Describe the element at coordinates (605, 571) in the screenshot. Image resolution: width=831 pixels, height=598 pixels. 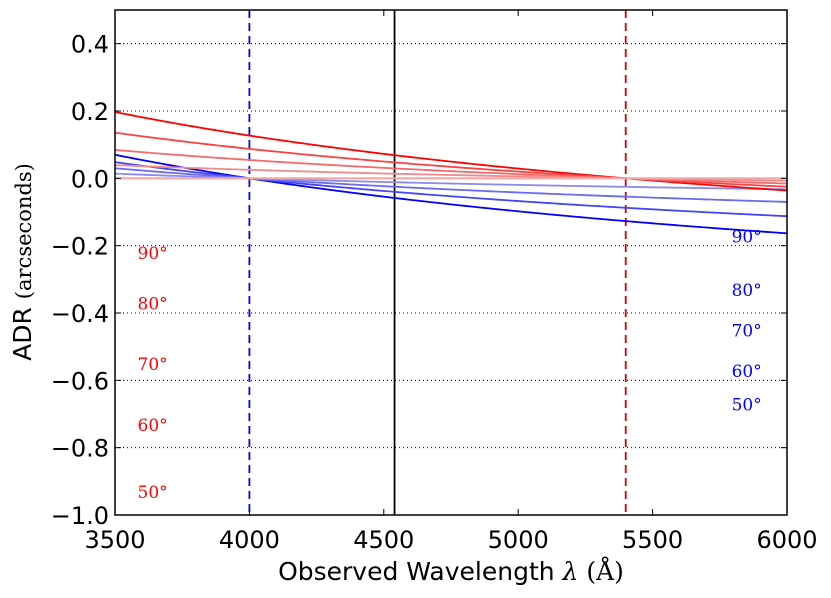
I see `x-axis-label-unit: (Å)` at that location.